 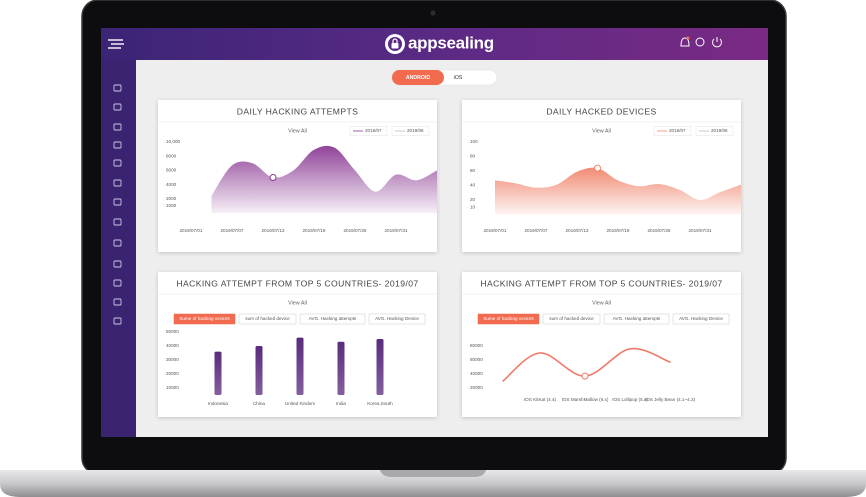 What do you see at coordinates (717, 42) in the screenshot?
I see `power-icon` at bounding box center [717, 42].